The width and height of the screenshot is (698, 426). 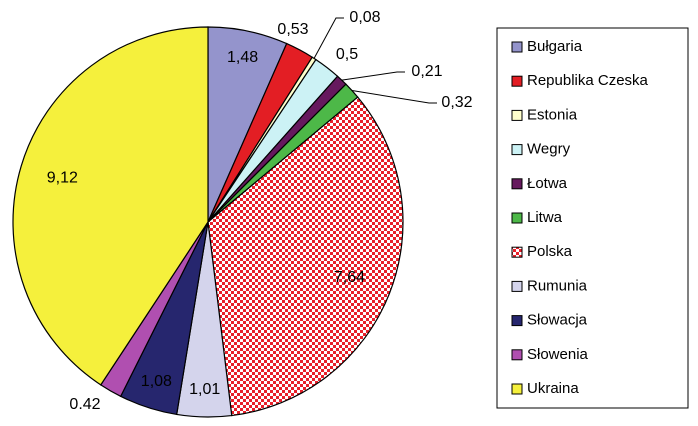 I want to click on legend-label: Słowacja, so click(x=557, y=320).